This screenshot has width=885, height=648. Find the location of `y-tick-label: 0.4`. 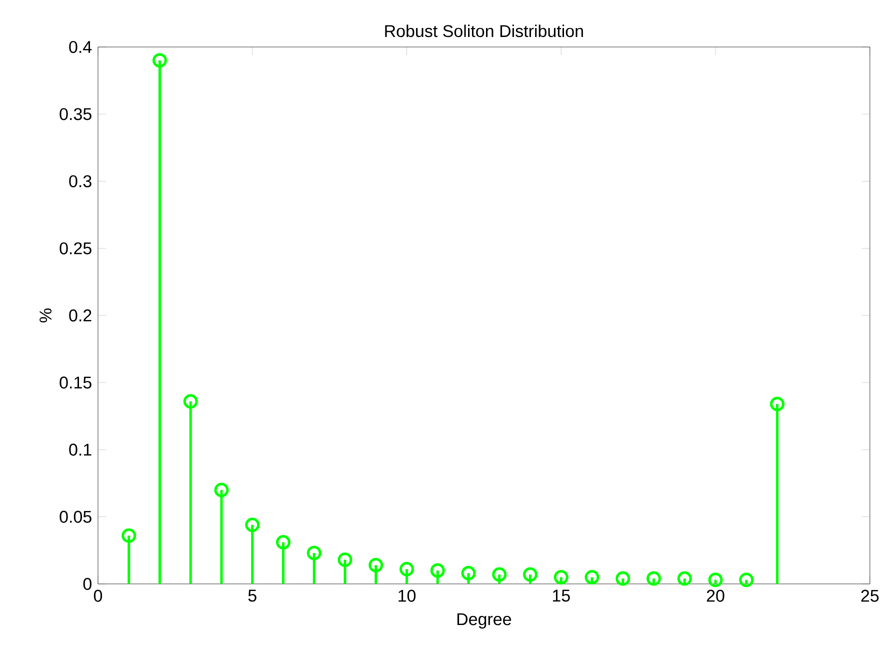

y-tick-label: 0.4 is located at coordinates (80, 47).